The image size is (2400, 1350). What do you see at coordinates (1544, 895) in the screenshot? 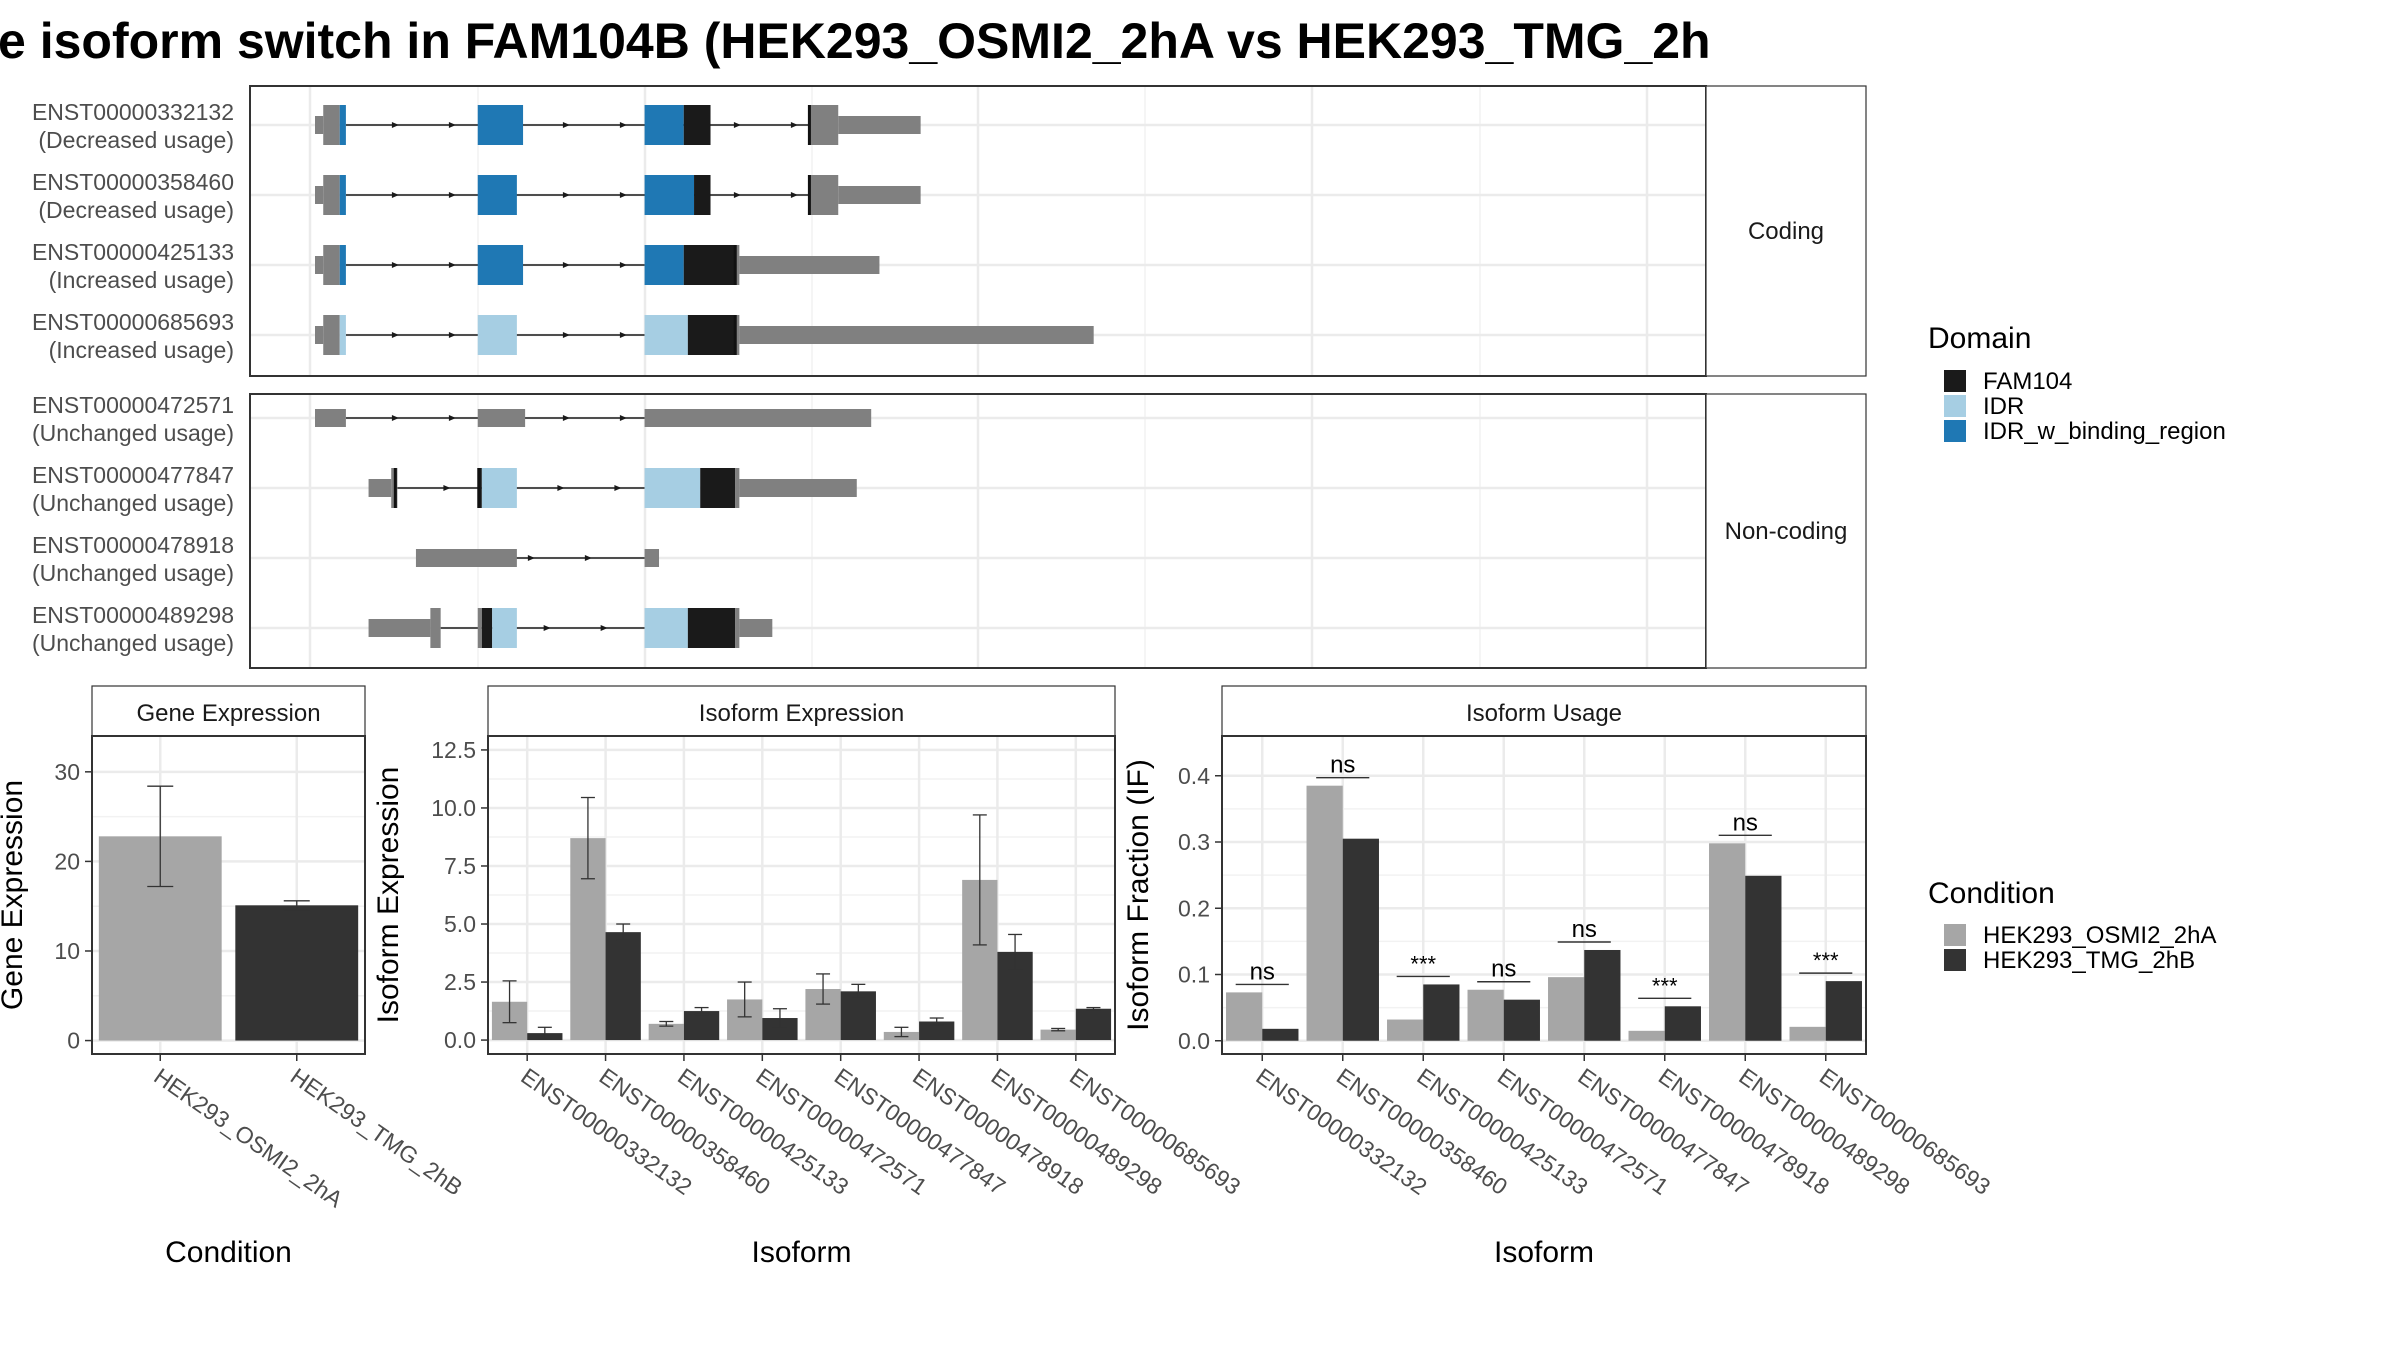
I see `chart-panel-border` at bounding box center [1544, 895].